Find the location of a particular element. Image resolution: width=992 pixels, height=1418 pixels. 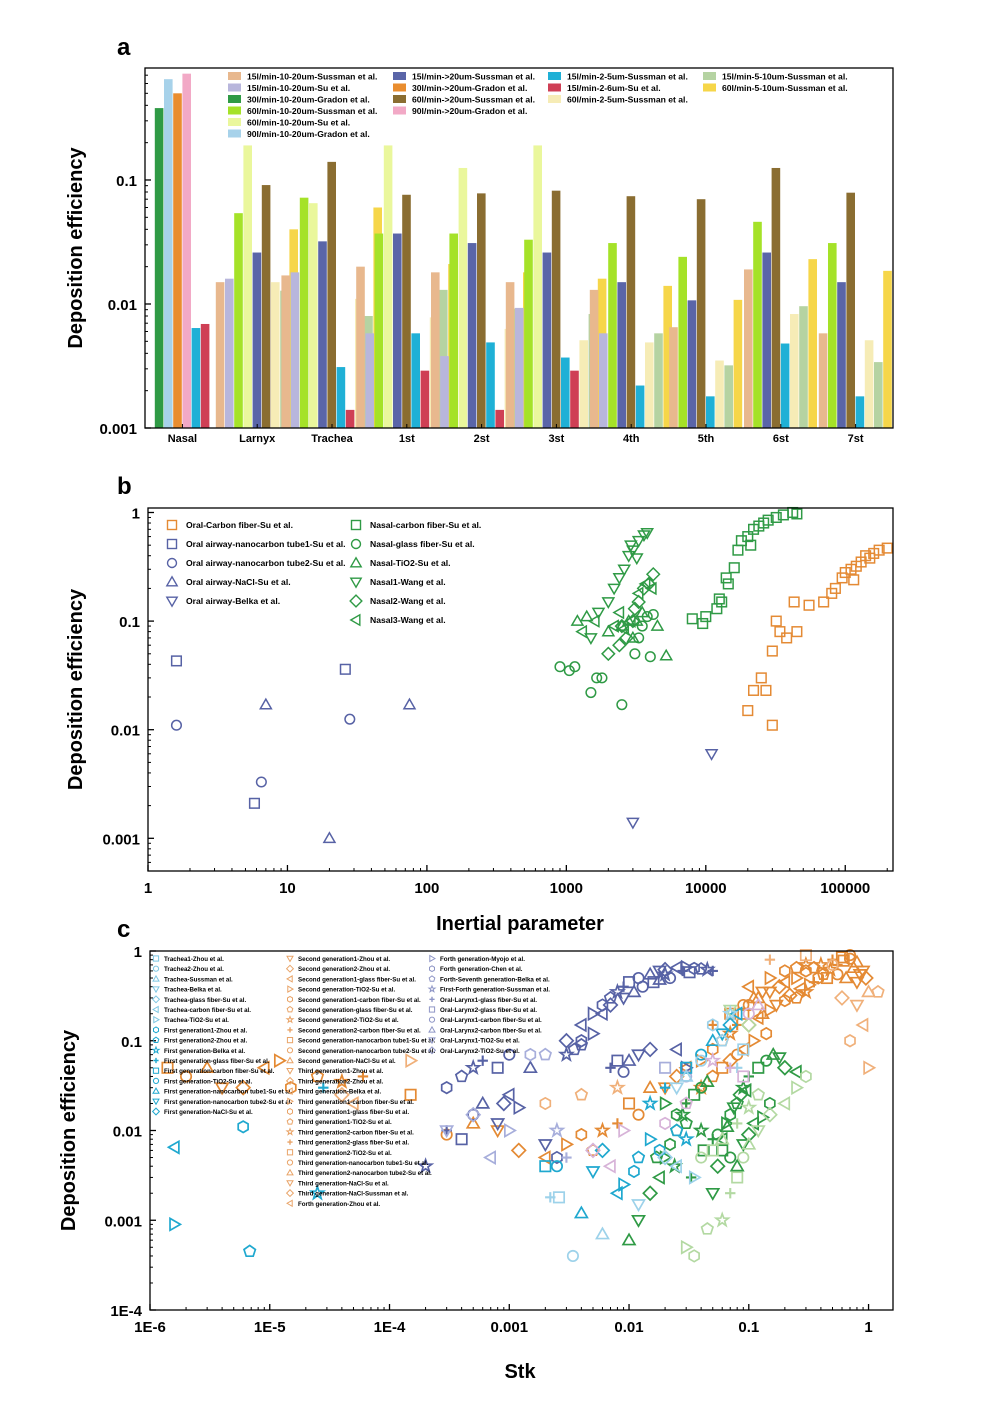

legend-label: 60l/min->20um-Sussman et al. is located at coordinates (473, 100).